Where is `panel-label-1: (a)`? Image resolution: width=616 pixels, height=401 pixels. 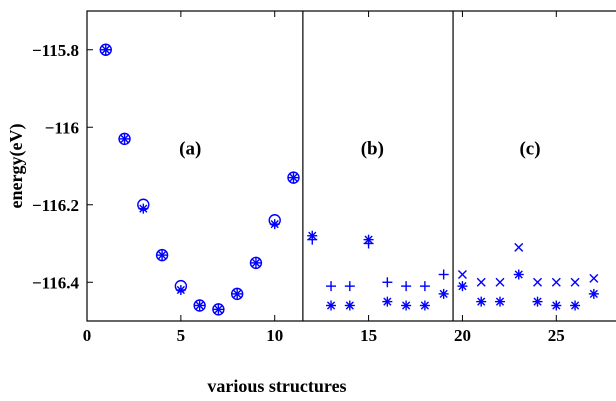
panel-label-1: (a) is located at coordinates (190, 148).